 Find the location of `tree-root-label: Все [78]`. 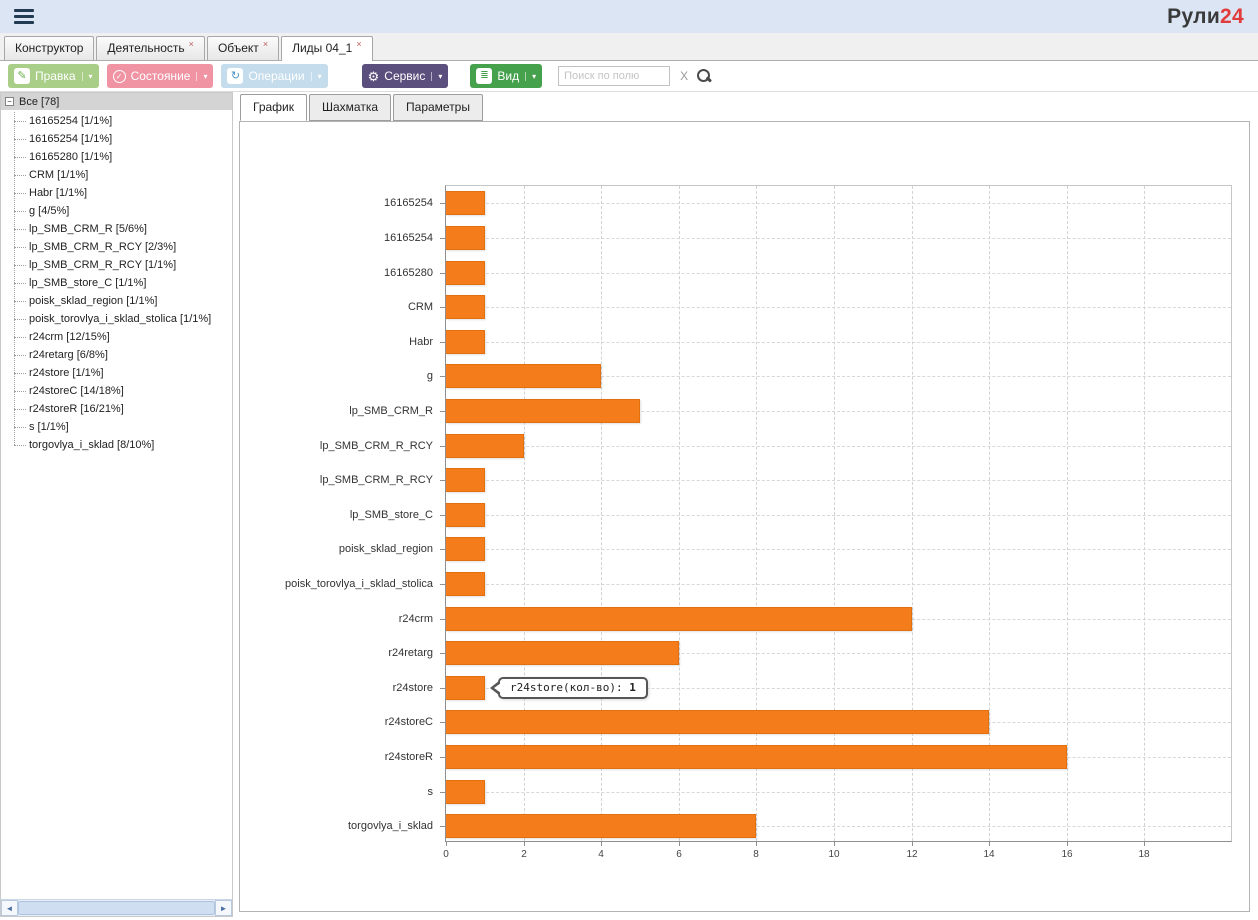

tree-root-label: Все [78] is located at coordinates (39, 101).